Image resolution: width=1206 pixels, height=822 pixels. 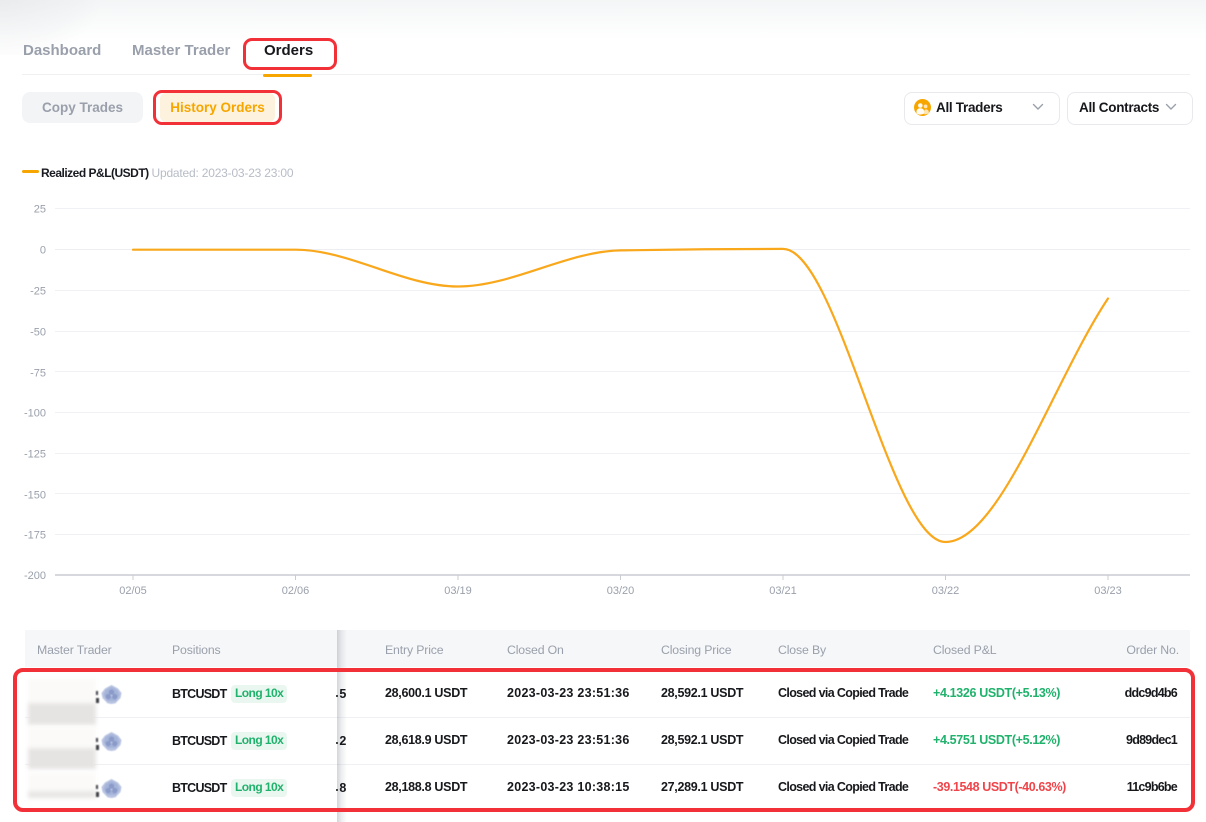 What do you see at coordinates (40, 210) in the screenshot?
I see `svg-text: 25` at bounding box center [40, 210].